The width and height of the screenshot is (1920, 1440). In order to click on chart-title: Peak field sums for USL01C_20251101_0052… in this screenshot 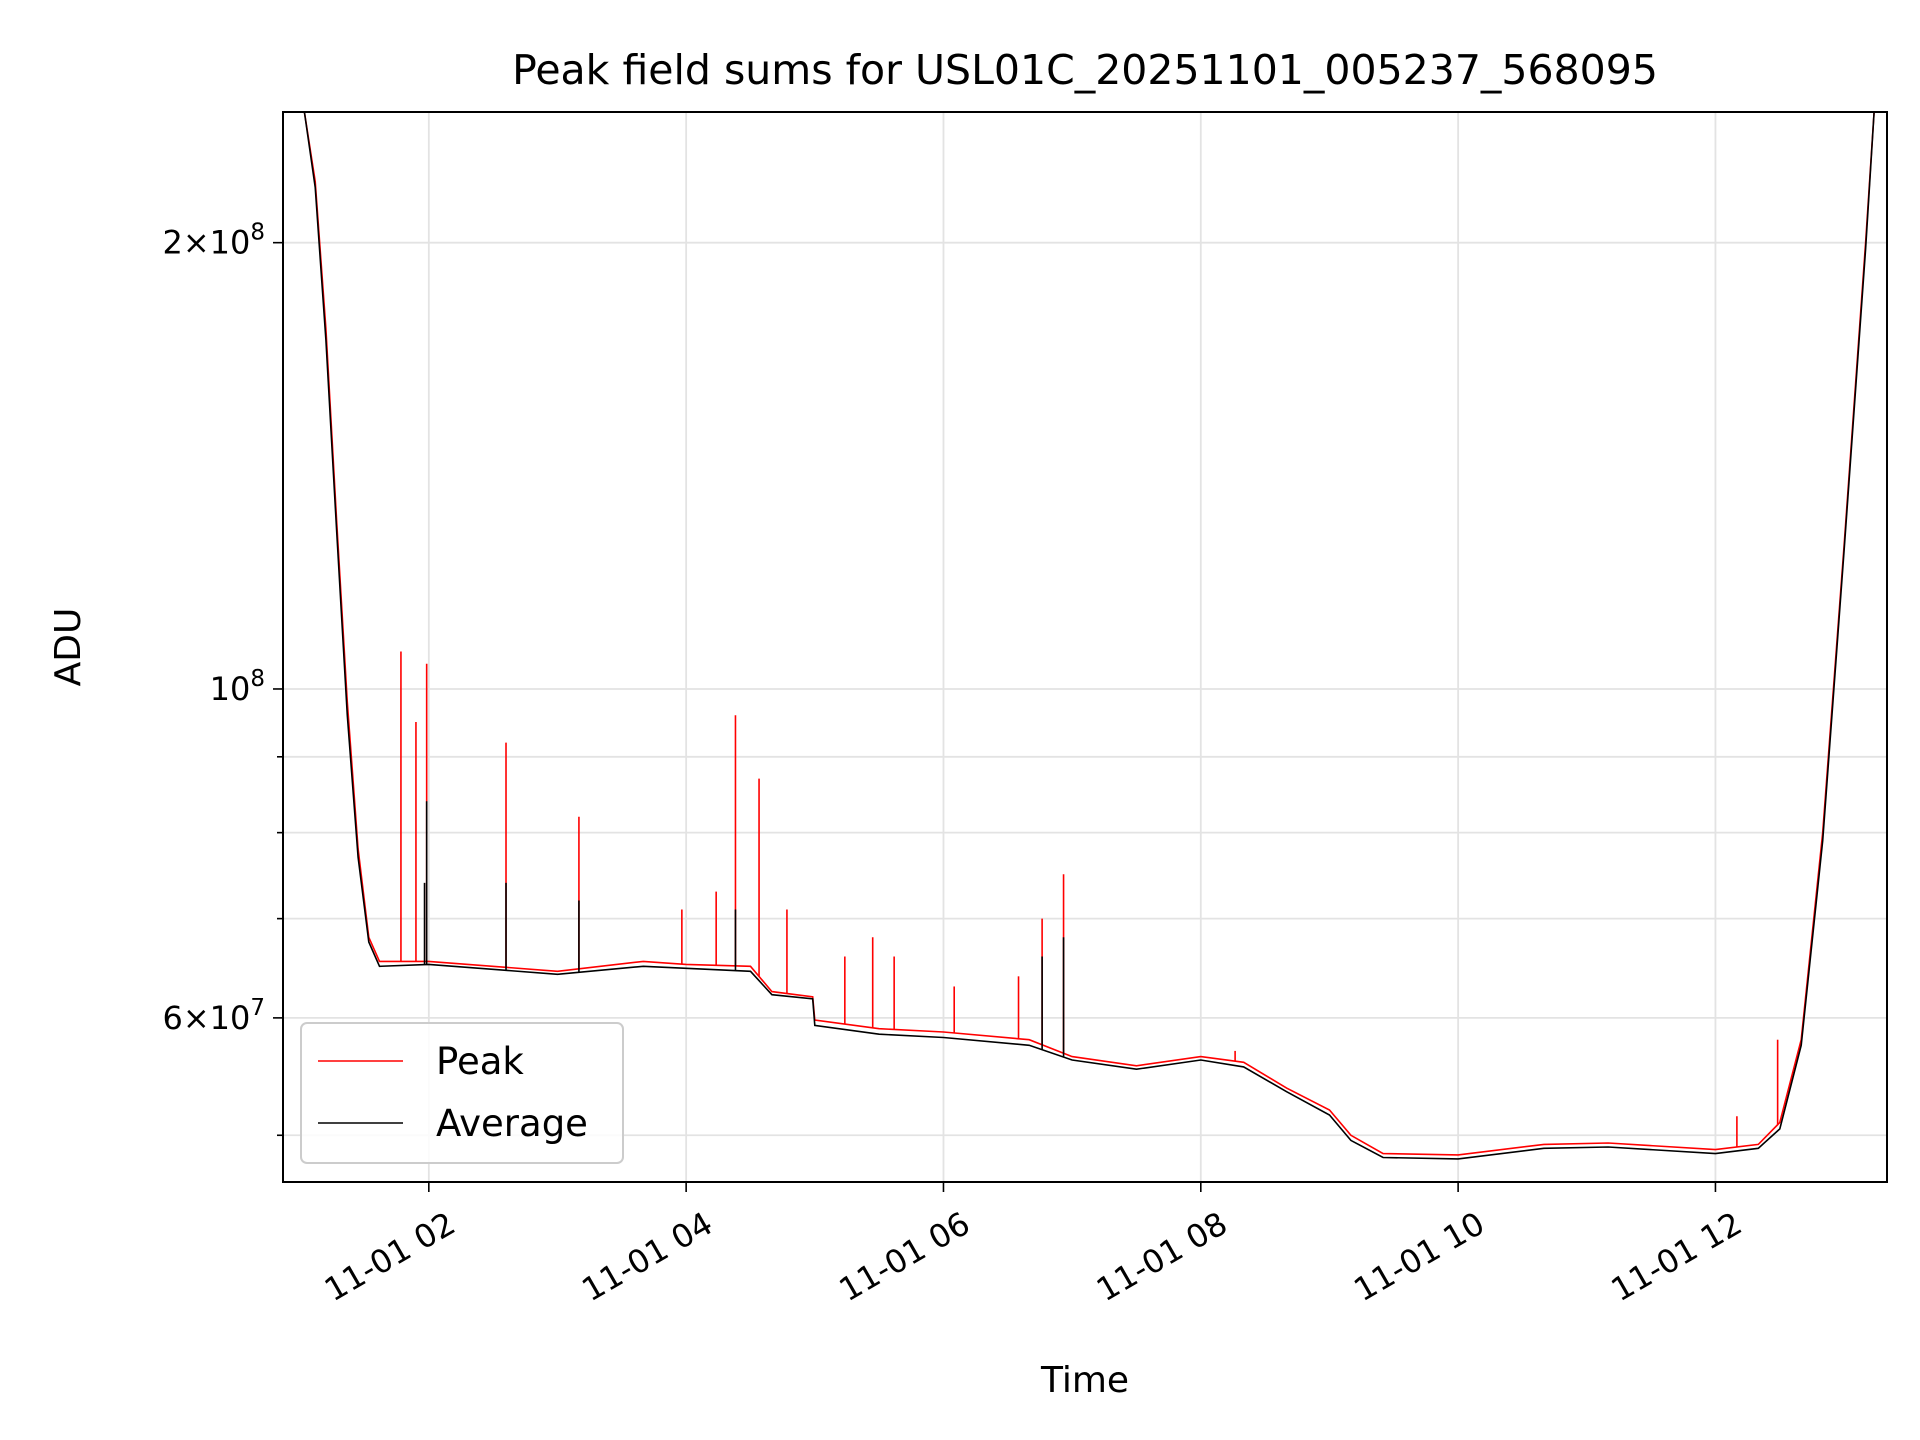, I will do `click(1085, 70)`.